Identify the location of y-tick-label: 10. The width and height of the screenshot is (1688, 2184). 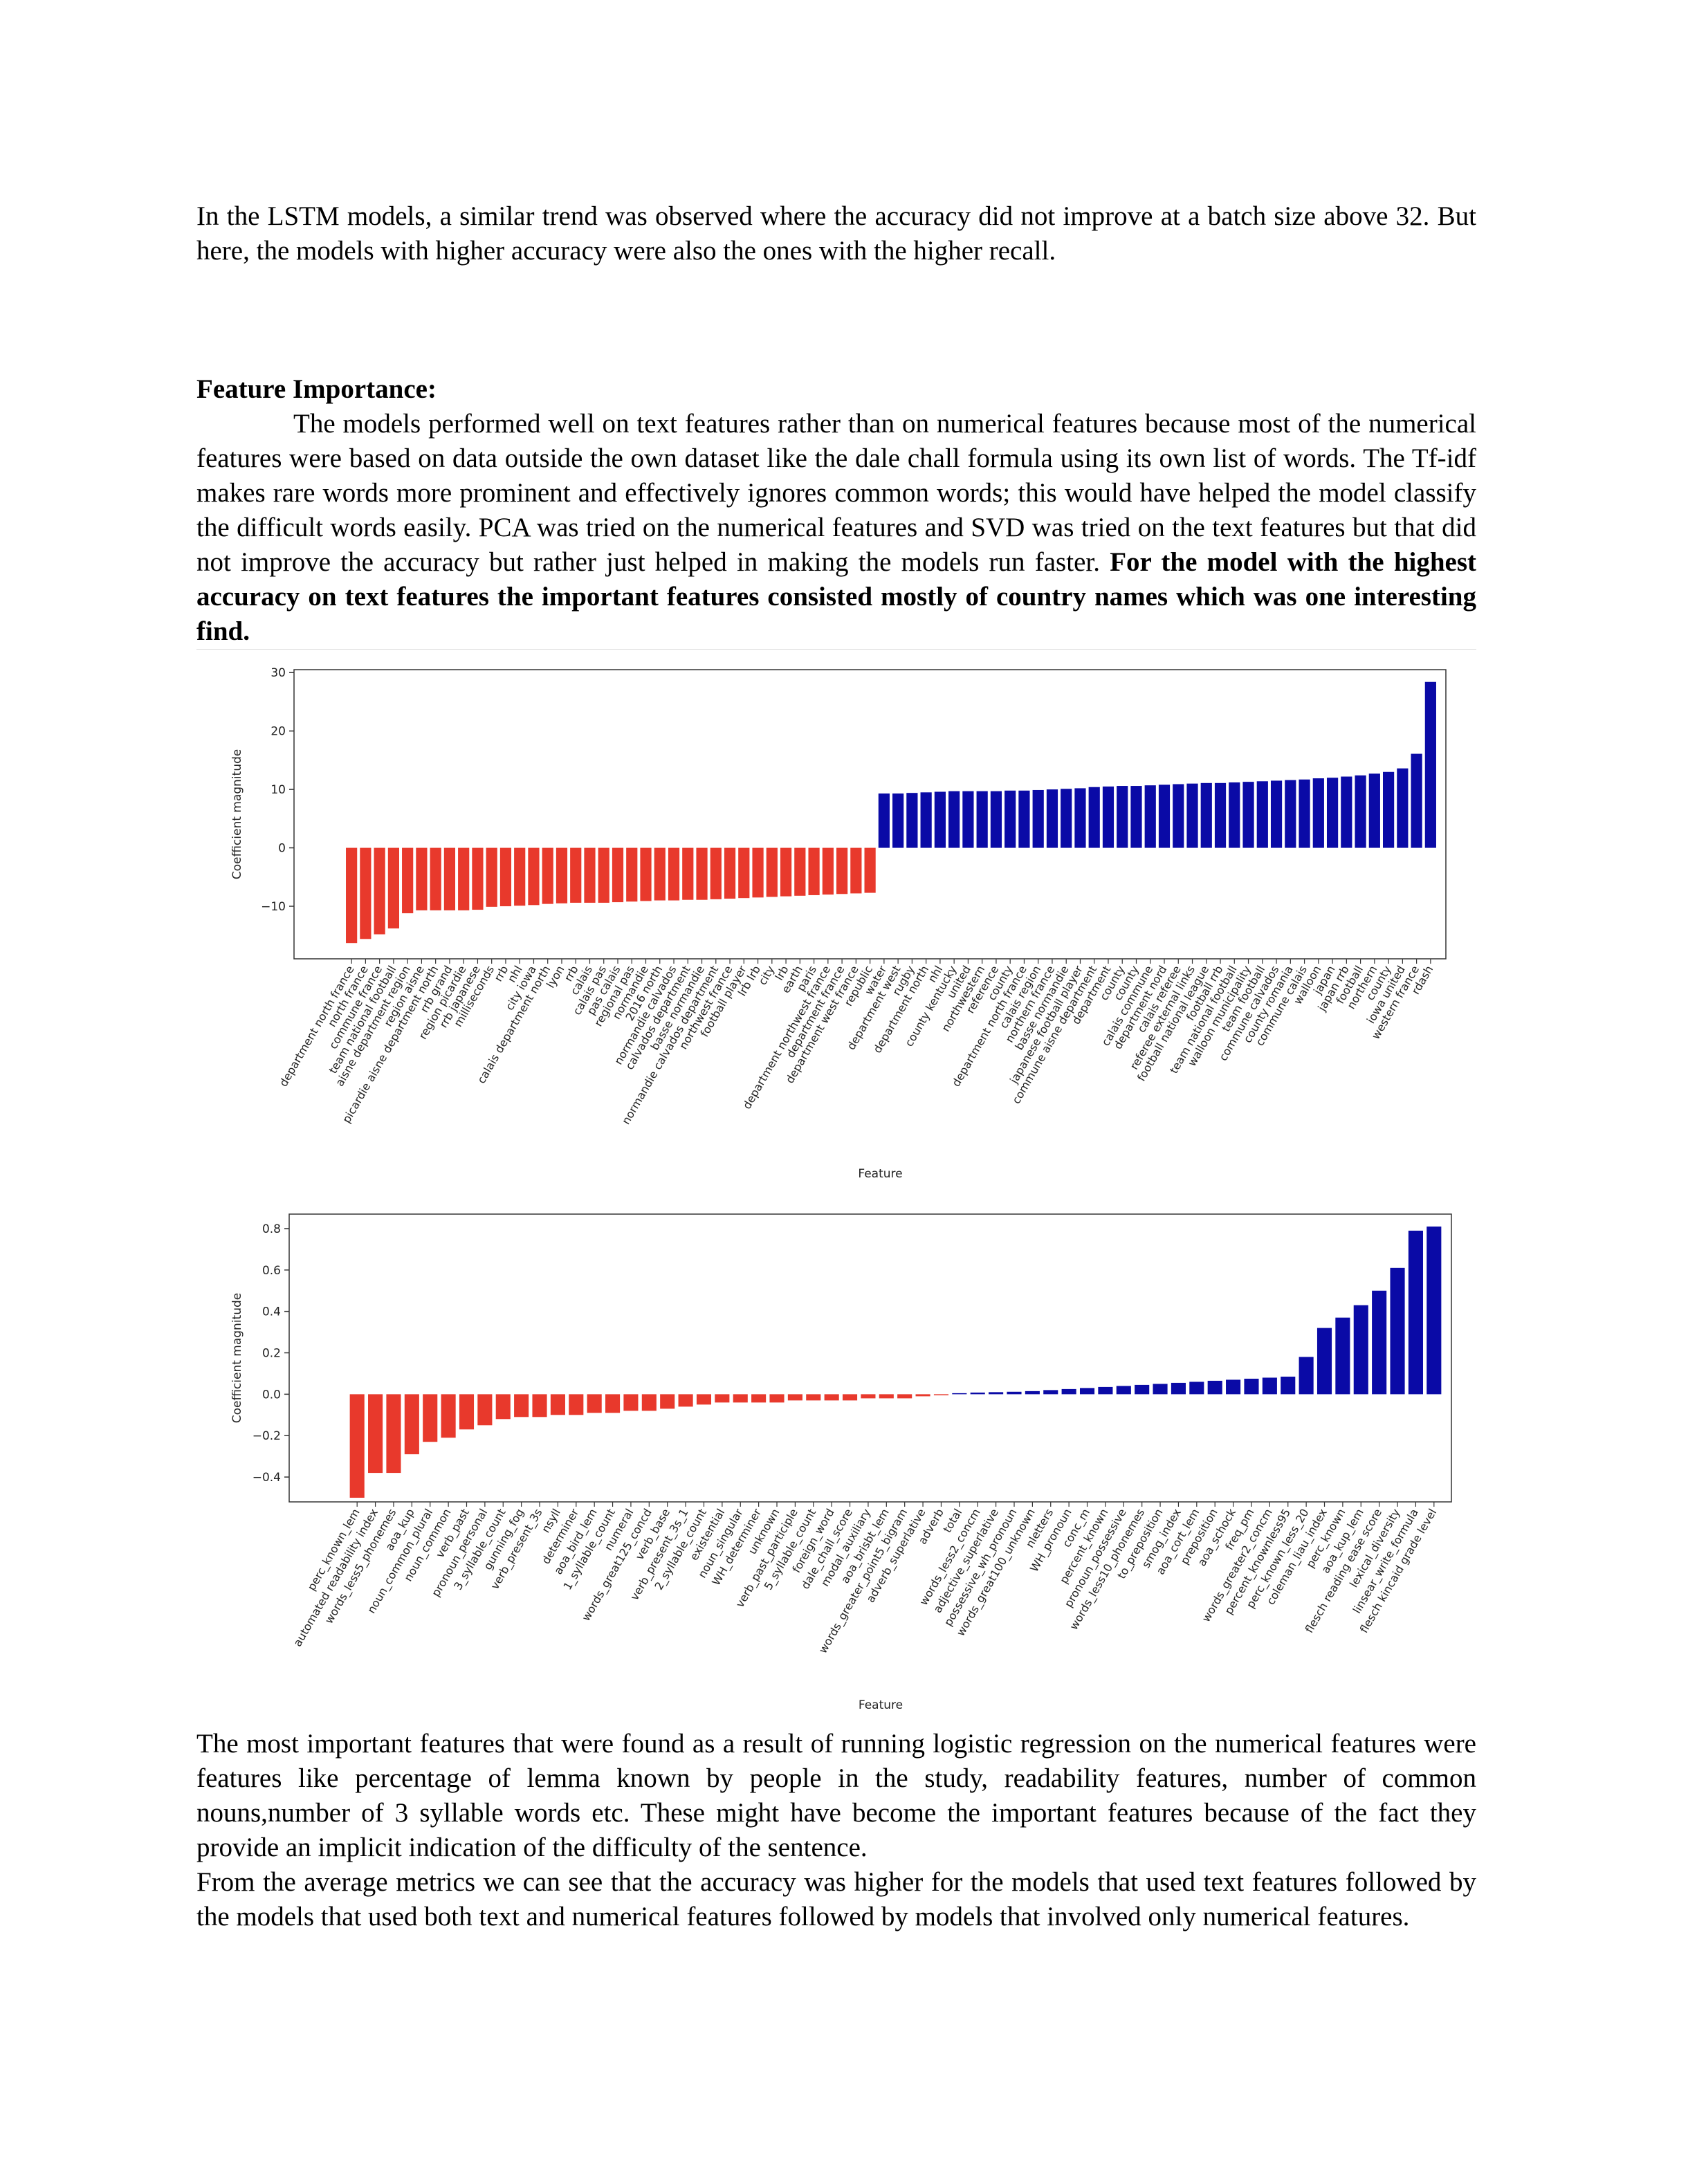
(278, 790).